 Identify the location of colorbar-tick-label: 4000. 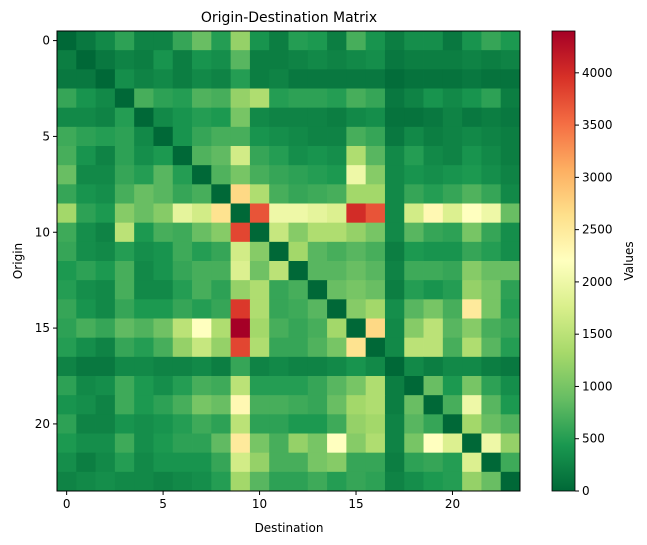
(597, 73).